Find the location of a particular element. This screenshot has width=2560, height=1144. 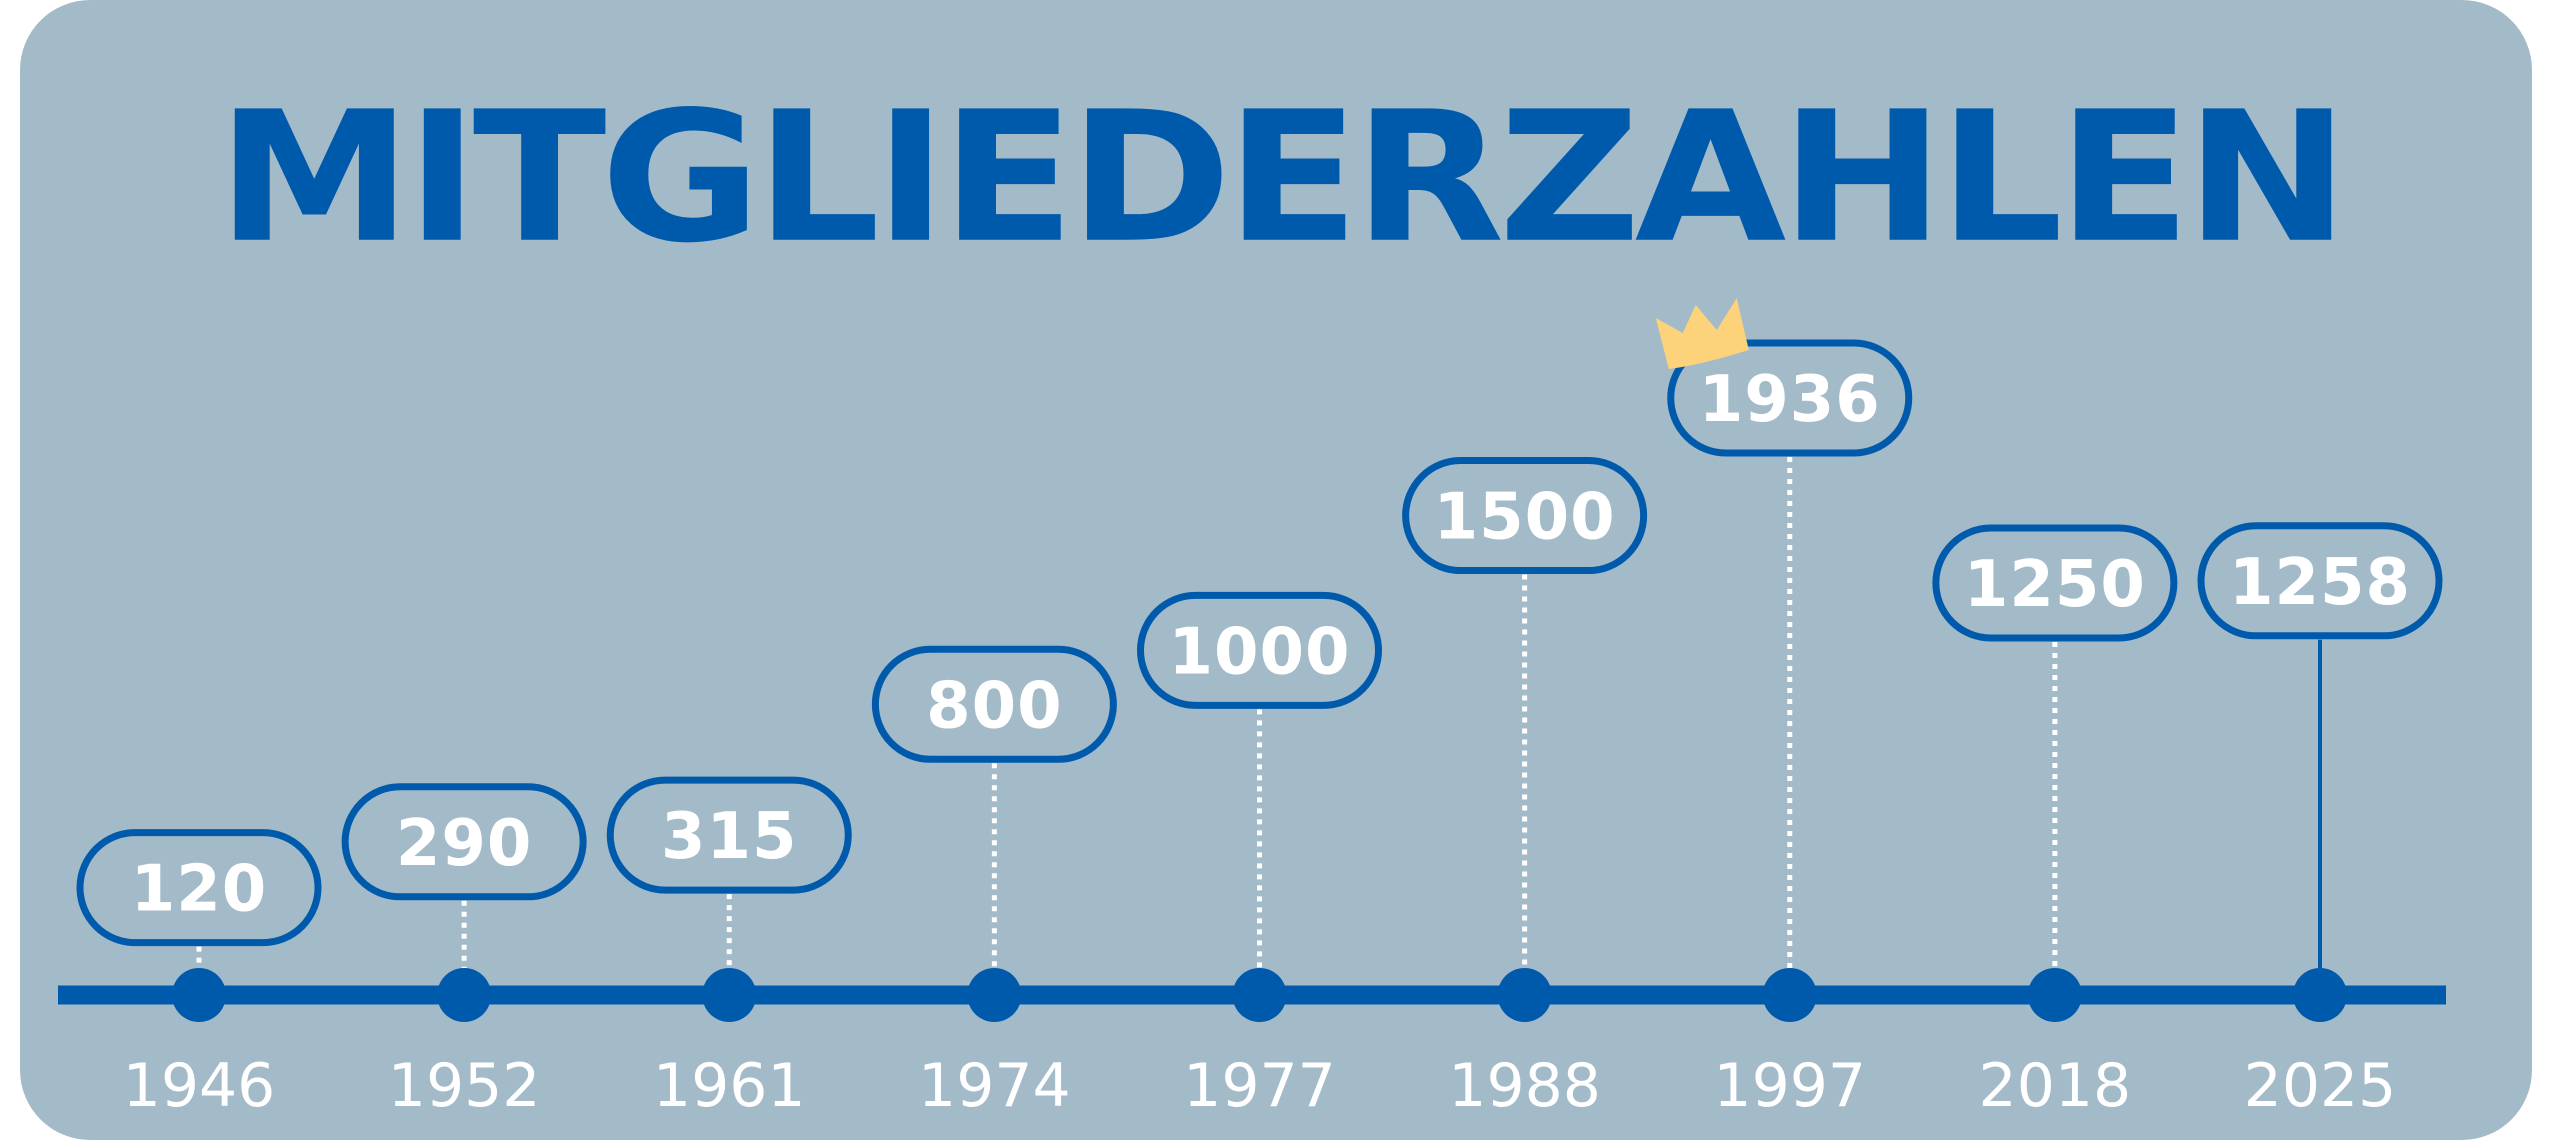

value-label: 1000 is located at coordinates (1259, 652).